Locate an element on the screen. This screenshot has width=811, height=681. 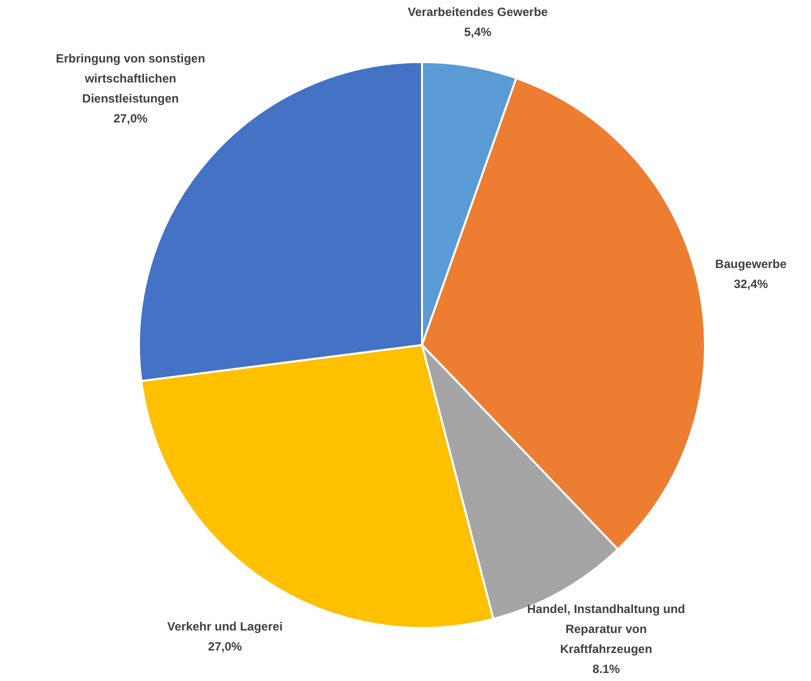
slice-label: Verkehr und Lagerei is located at coordinates (225, 627).